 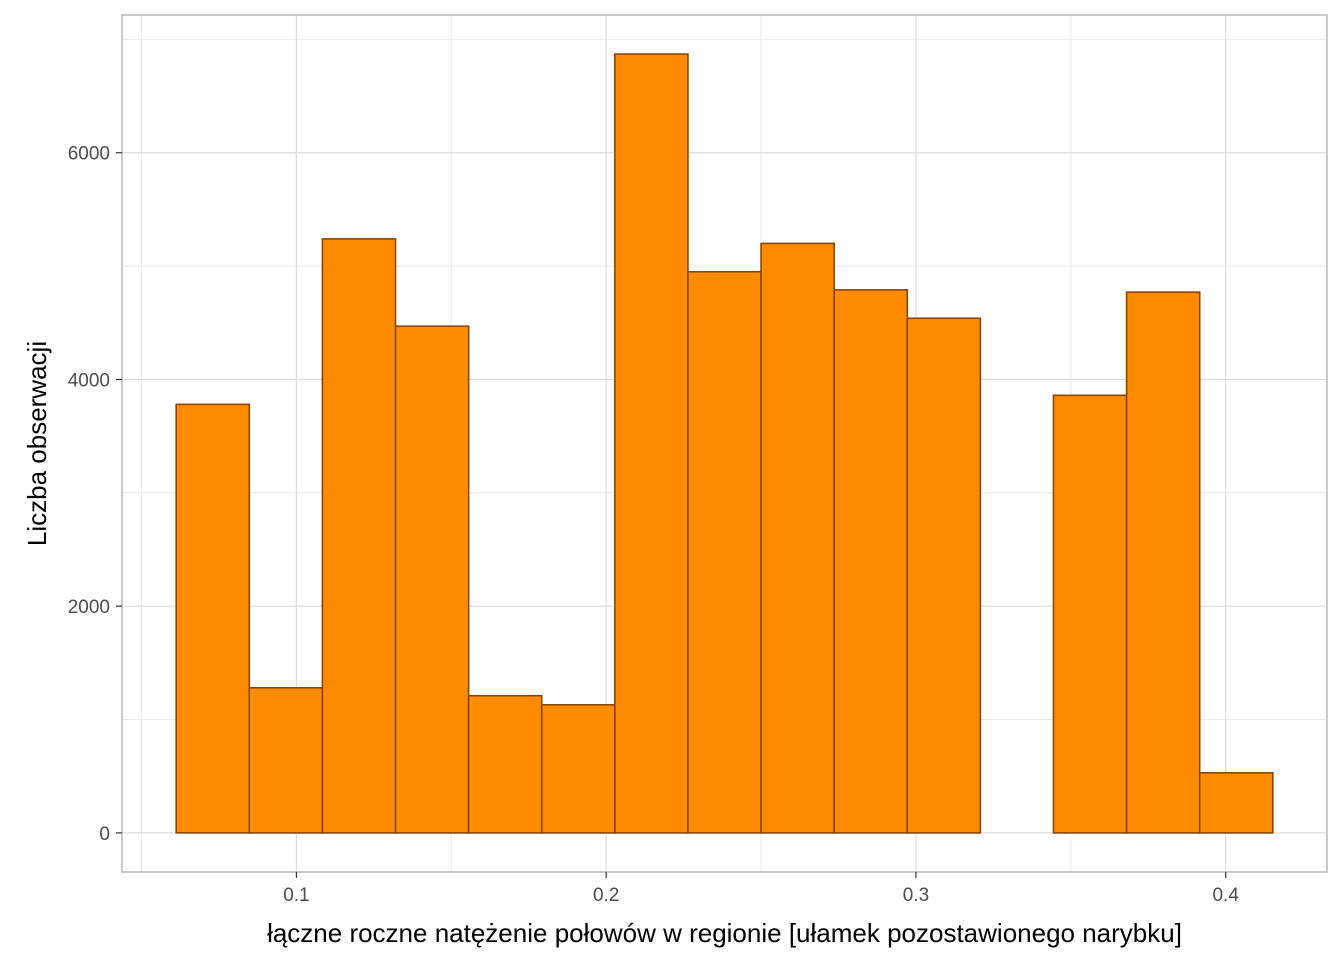 I want to click on x-tick-label: 0.2, so click(x=606, y=895).